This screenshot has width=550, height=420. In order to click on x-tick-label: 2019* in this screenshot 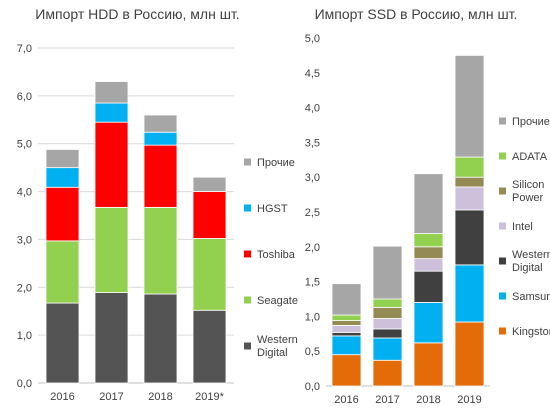, I will do `click(209, 397)`.